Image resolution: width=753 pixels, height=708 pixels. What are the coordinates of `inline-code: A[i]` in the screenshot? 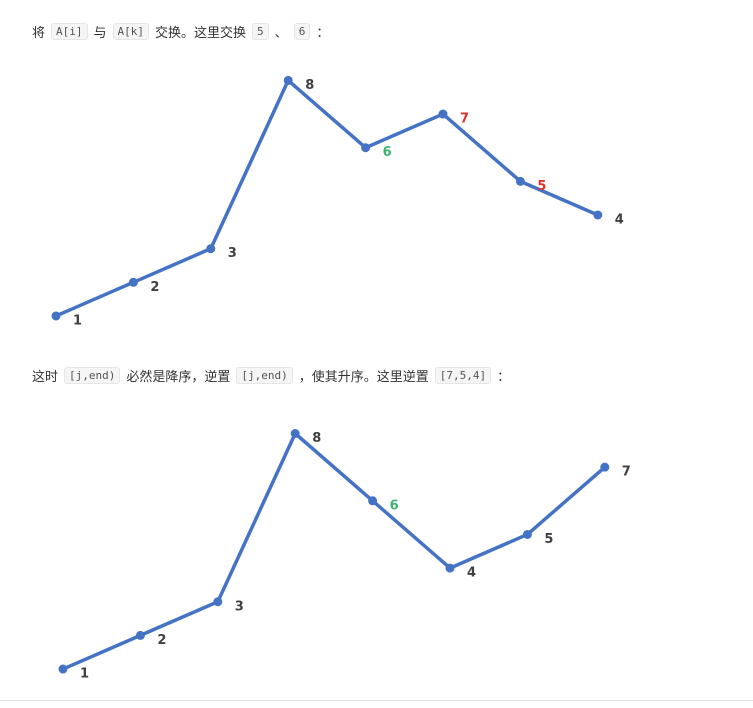 It's located at (69, 31).